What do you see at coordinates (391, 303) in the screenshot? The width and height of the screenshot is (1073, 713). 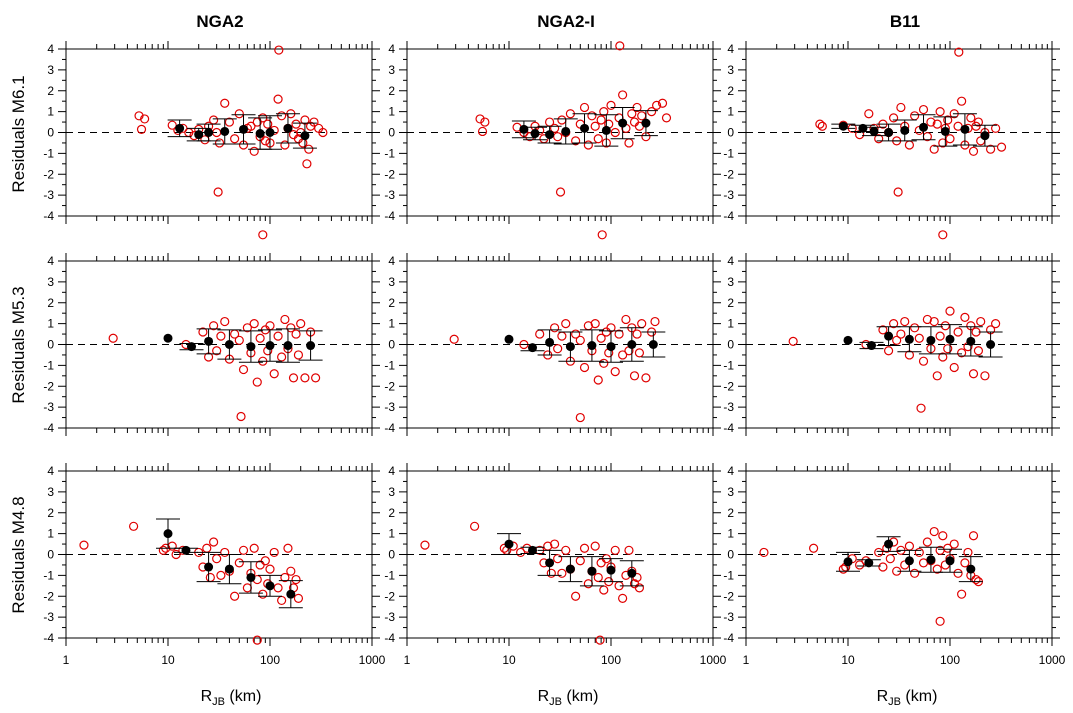 I see `y-tick-label: 2` at bounding box center [391, 303].